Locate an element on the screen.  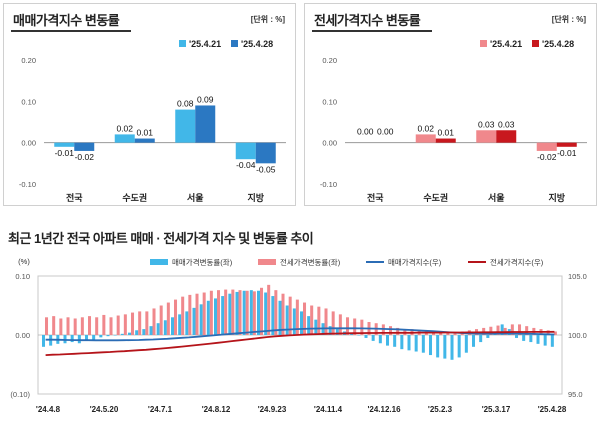
legend-label: 전세가격지수(우) is located at coordinates (517, 262).